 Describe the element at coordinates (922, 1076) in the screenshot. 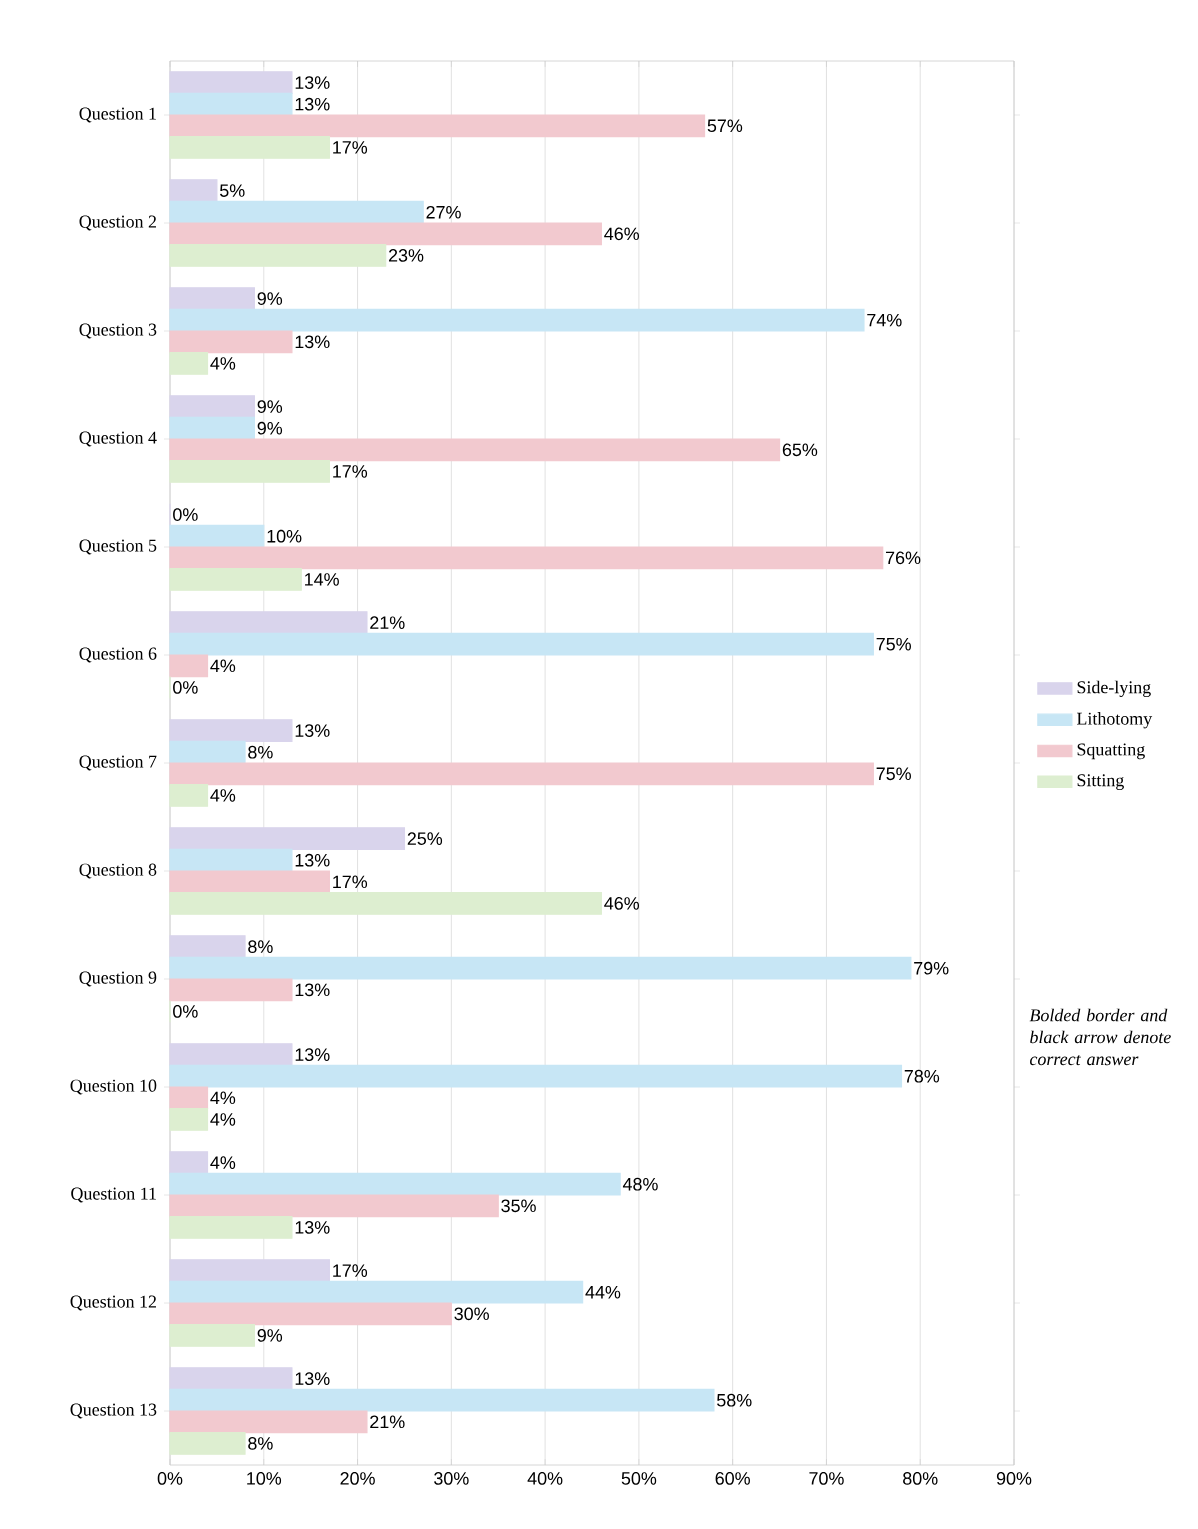

I see `data-label: 78%` at that location.